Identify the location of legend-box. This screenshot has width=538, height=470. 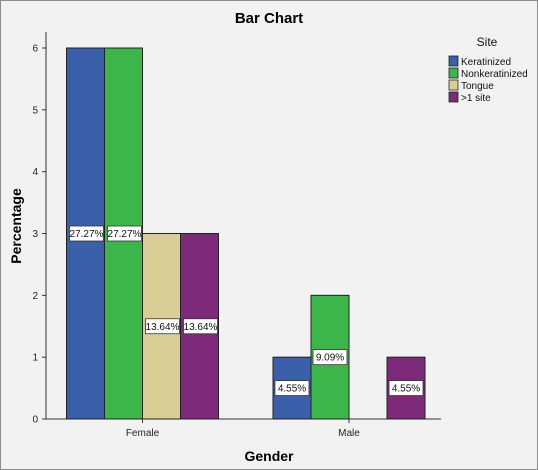
(489, 71).